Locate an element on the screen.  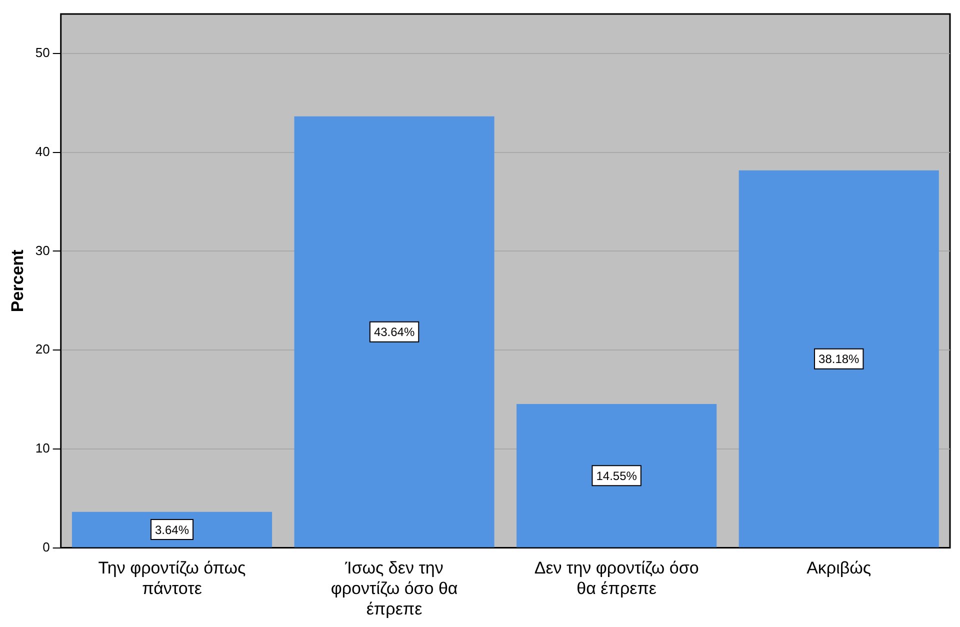
data-label: 43.64% is located at coordinates (394, 332).